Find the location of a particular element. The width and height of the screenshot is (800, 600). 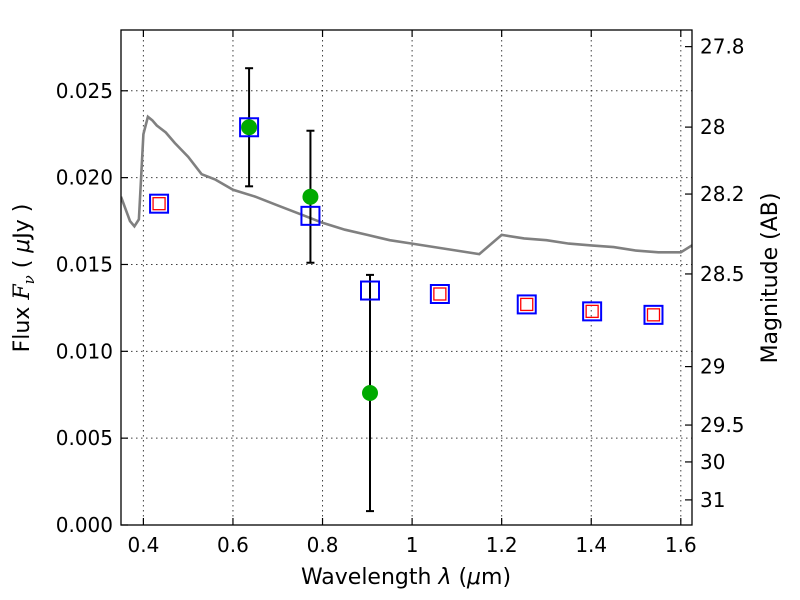

right-tick-label: 30 is located at coordinates (712, 462).